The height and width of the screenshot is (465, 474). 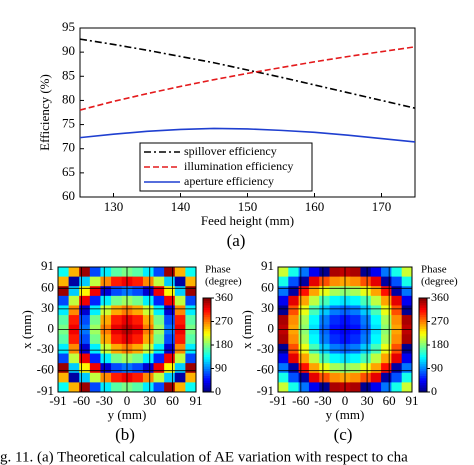 What do you see at coordinates (26, 329) in the screenshot?
I see `y-axis-label: x (mm)` at bounding box center [26, 329].